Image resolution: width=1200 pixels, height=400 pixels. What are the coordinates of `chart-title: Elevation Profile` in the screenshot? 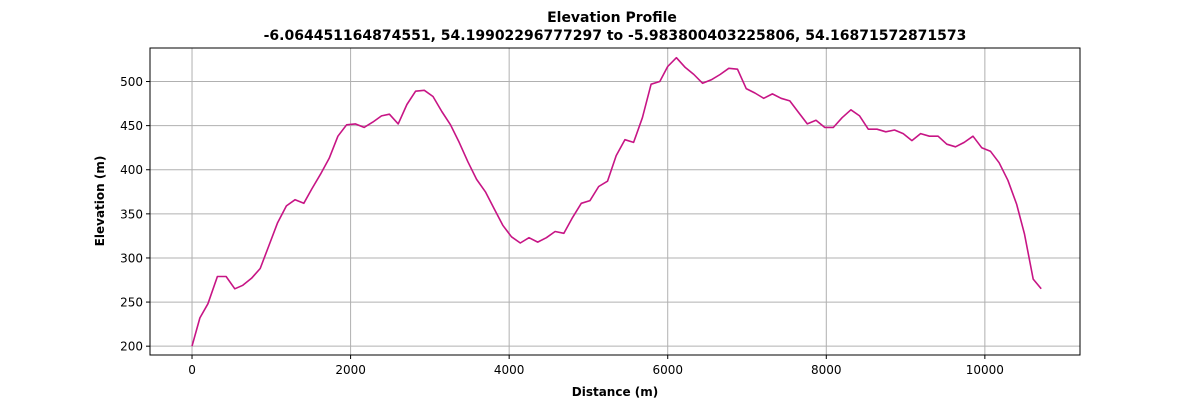 It's located at (612, 18).